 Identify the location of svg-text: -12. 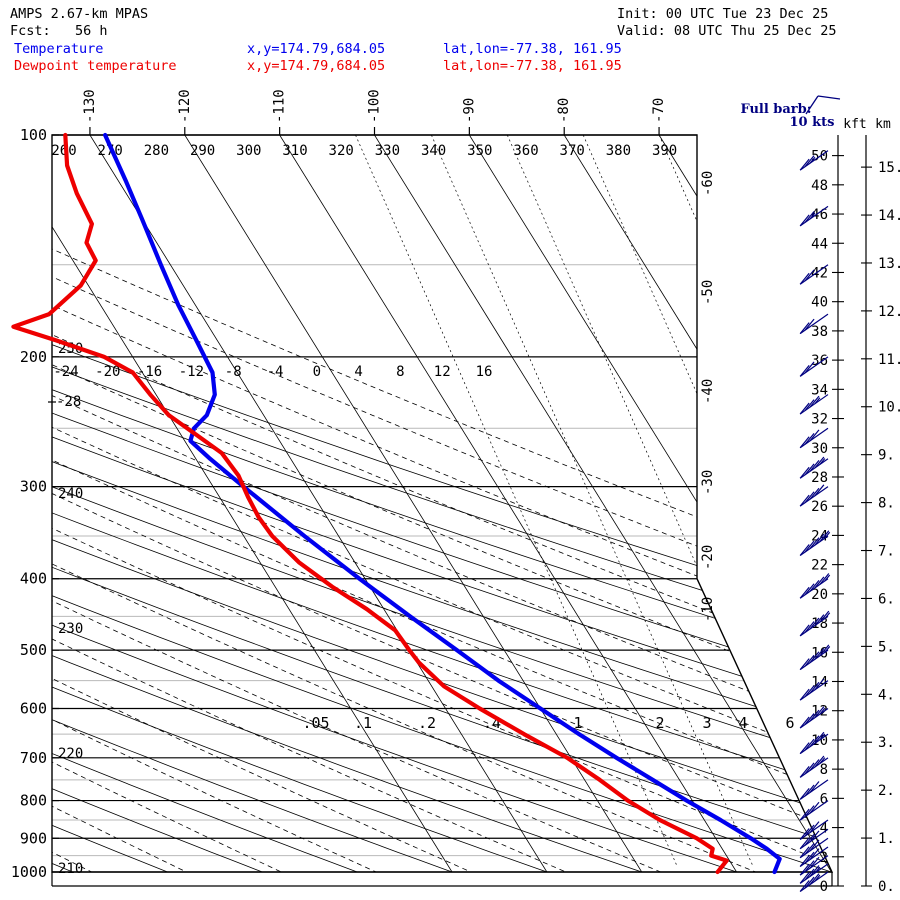
(191, 372).